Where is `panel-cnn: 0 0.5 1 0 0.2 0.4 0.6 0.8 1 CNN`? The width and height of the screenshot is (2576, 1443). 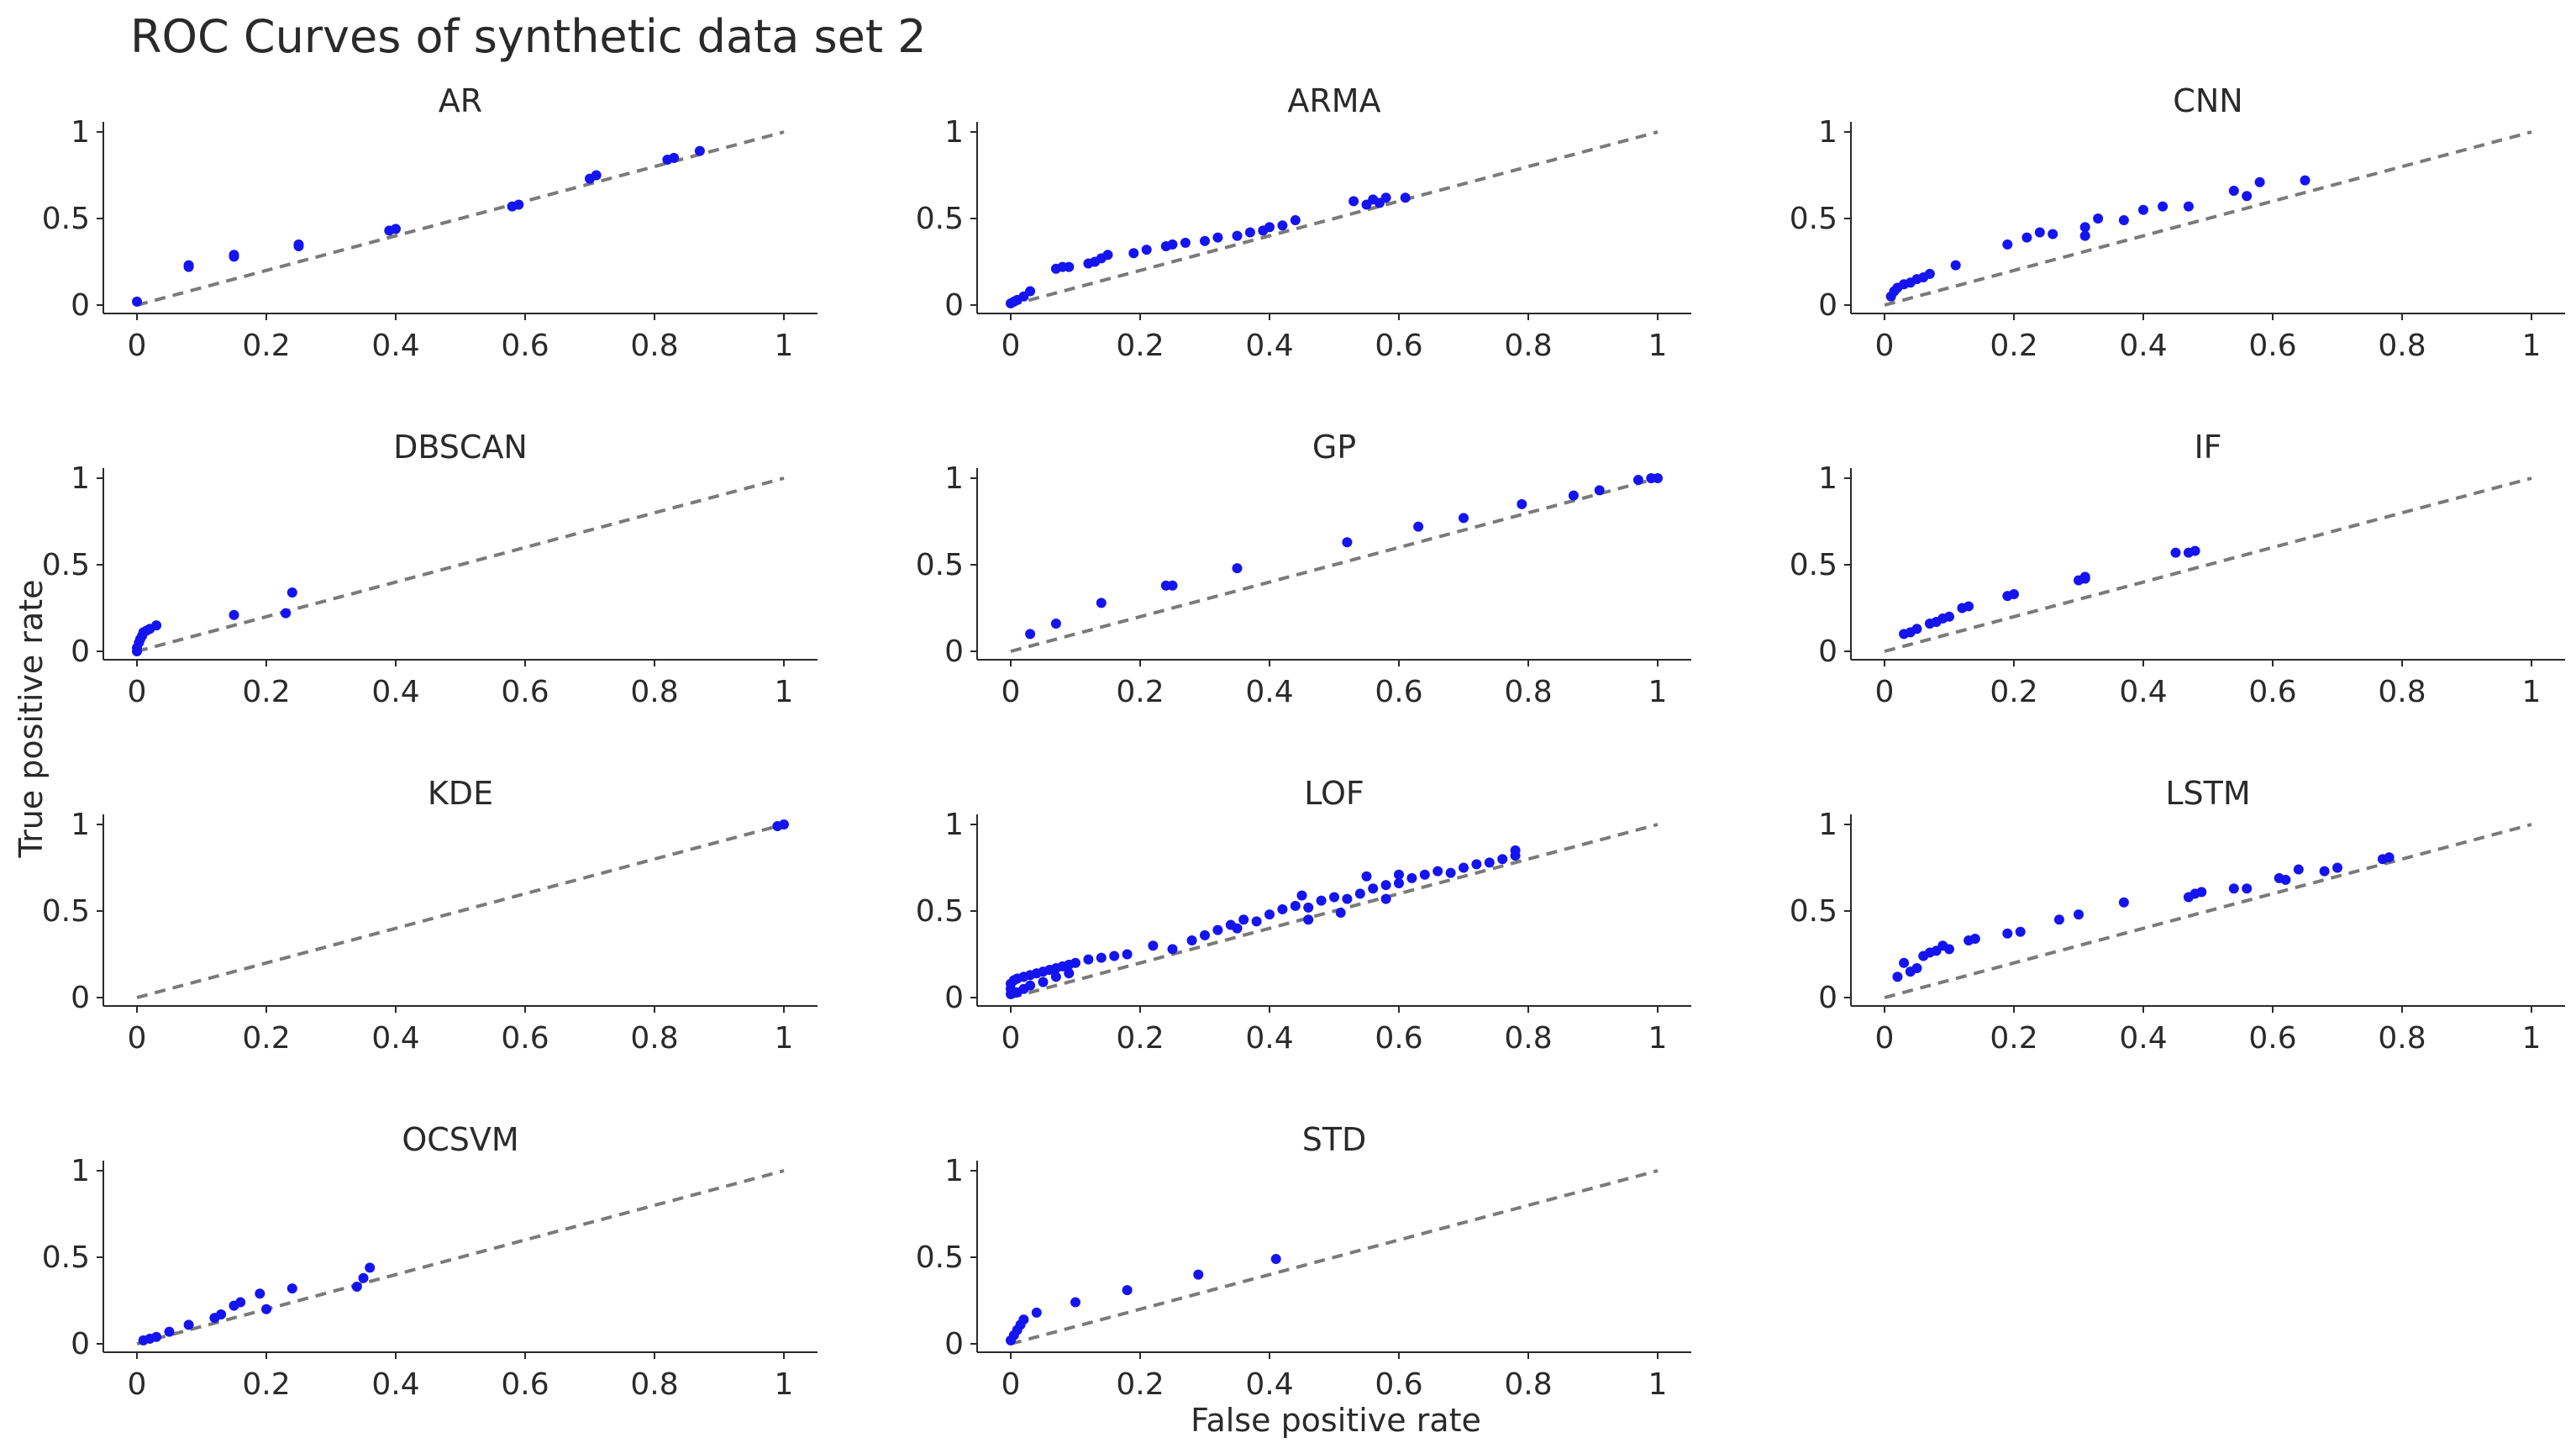
panel-cnn: 0 0.5 1 0 0.2 0.4 0.6 0.8 1 CNN is located at coordinates (2177, 223).